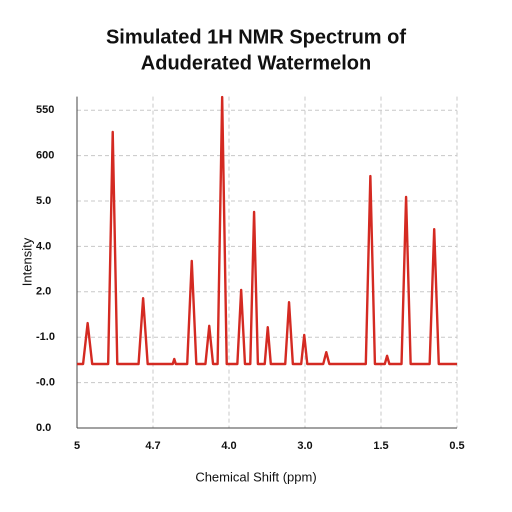 The width and height of the screenshot is (512, 512). I want to click on y-tick-label: 4.0, so click(43, 246).